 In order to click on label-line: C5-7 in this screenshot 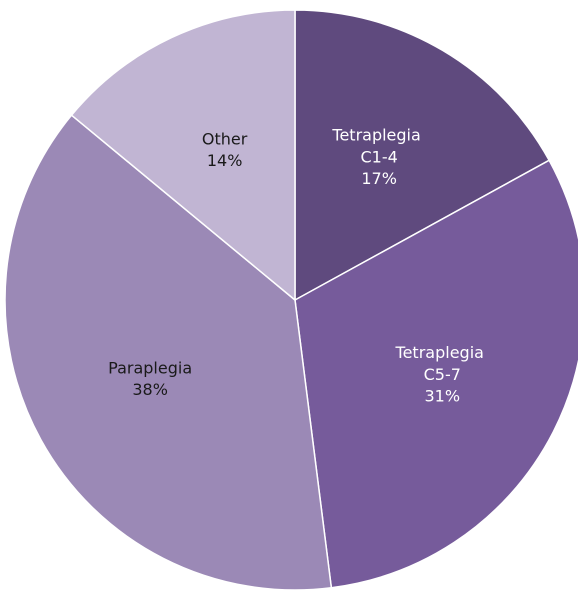, I will do `click(442, 374)`.